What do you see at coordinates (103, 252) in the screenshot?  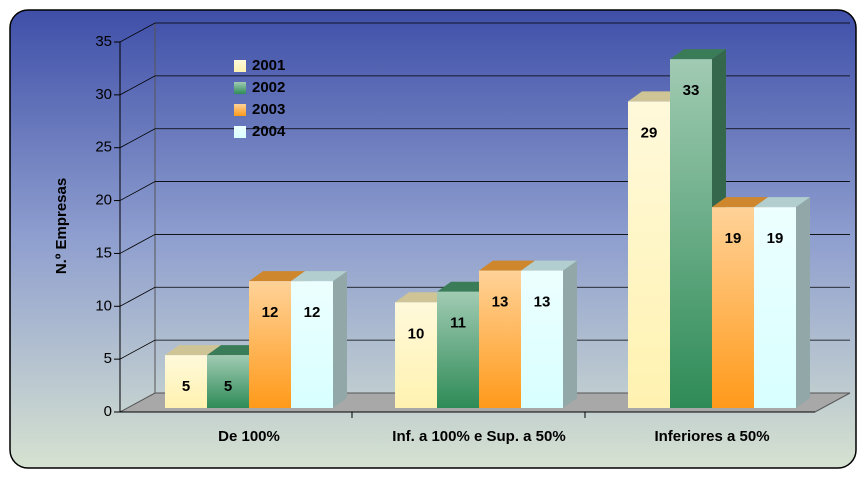 I see `y-tick-label: 15` at bounding box center [103, 252].